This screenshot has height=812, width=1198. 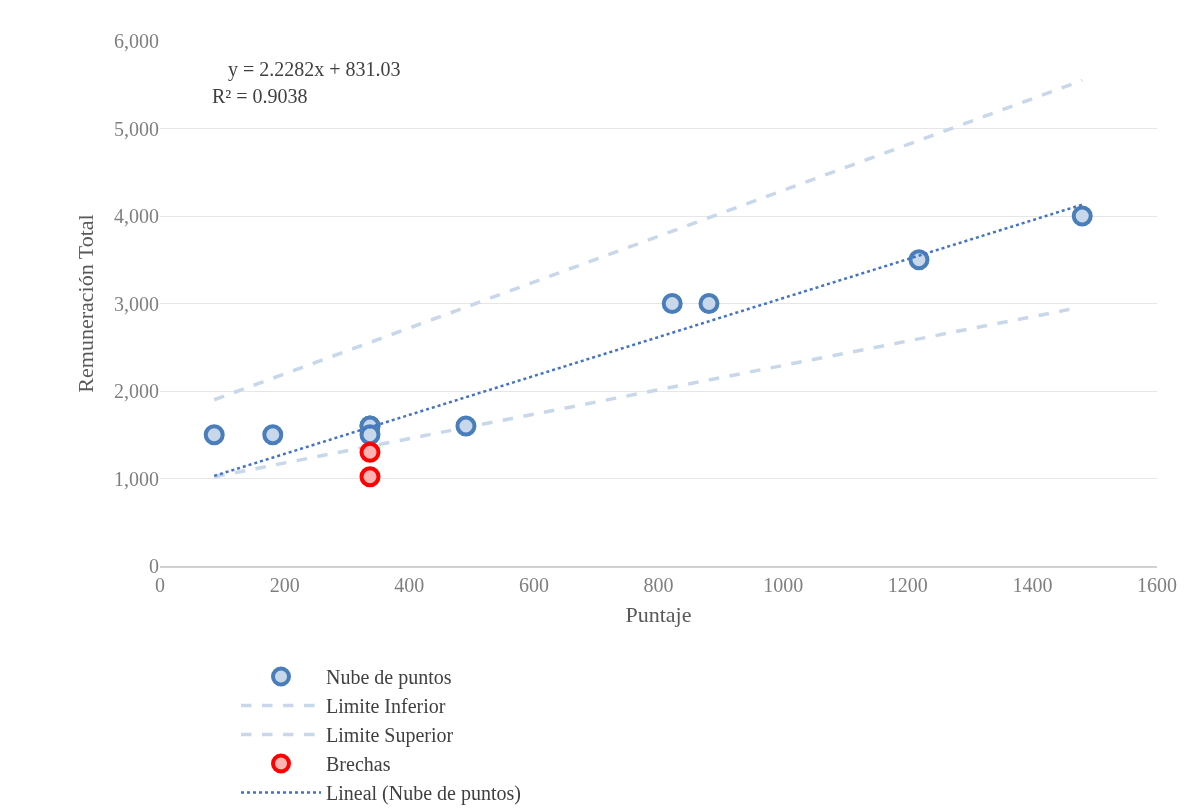 I want to click on annotation: y = 2.2282x + 831.03, so click(x=314, y=69).